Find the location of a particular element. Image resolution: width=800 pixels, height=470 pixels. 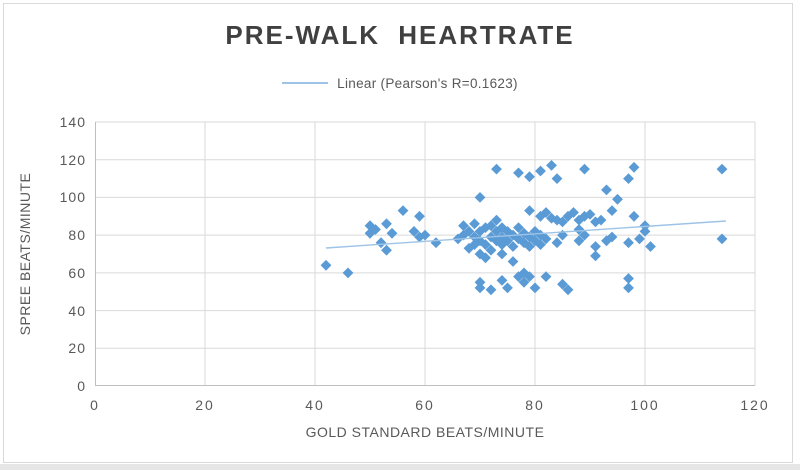

worksheet-edge-strip is located at coordinates (400, 467).